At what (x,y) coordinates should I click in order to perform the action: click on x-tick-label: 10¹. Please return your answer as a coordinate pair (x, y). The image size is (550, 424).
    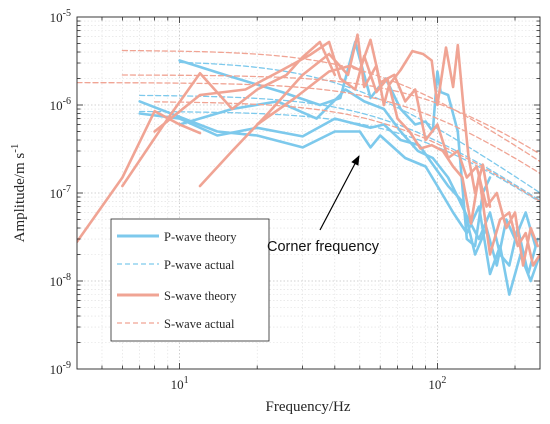
    Looking at the image, I should click on (180, 383).